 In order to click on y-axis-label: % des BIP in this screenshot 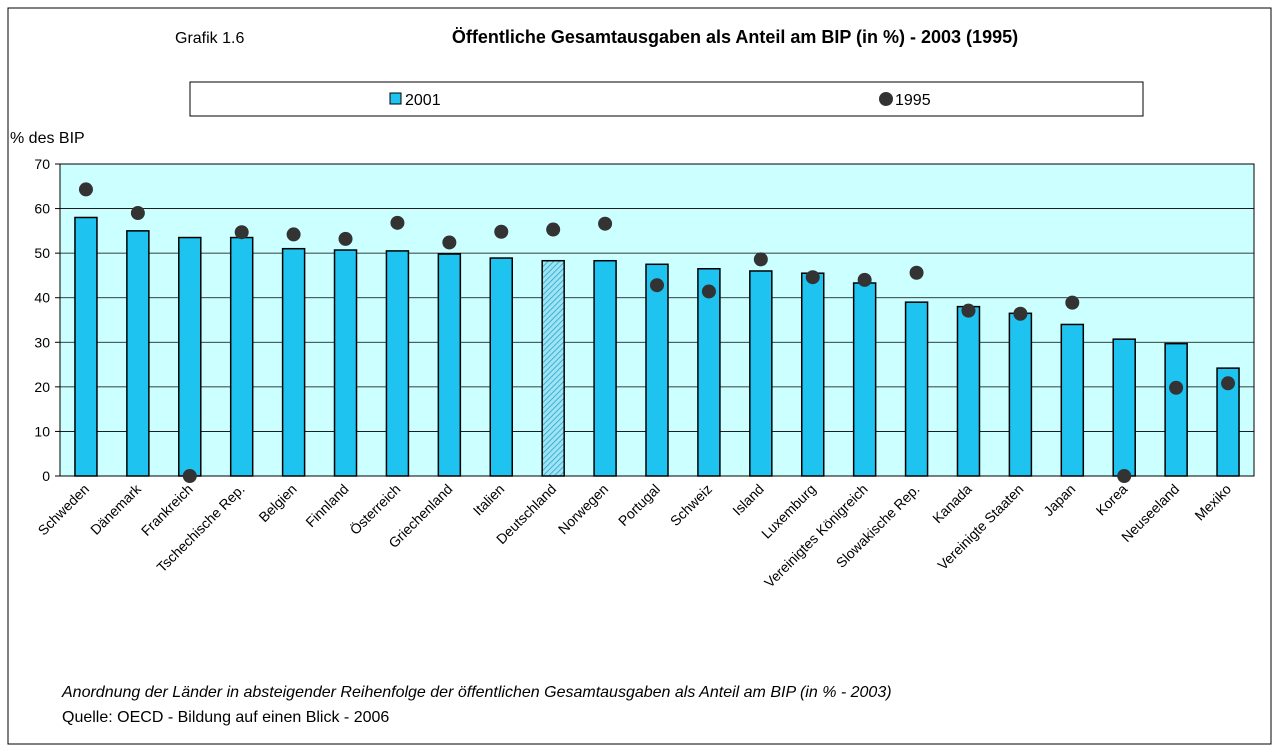, I will do `click(47, 138)`.